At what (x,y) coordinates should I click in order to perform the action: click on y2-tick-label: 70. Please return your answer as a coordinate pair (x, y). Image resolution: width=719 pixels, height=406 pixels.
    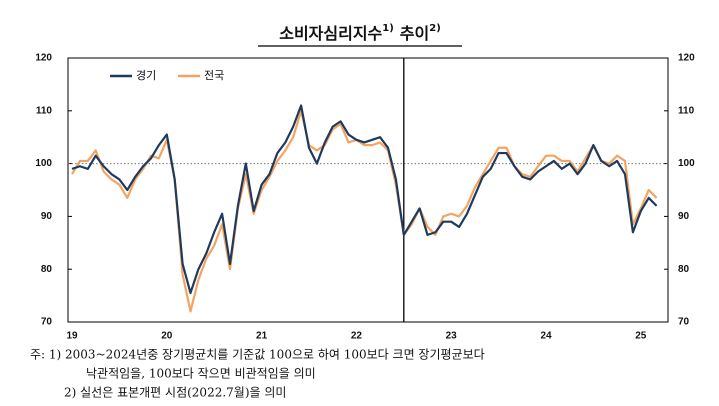
    Looking at the image, I should click on (684, 322).